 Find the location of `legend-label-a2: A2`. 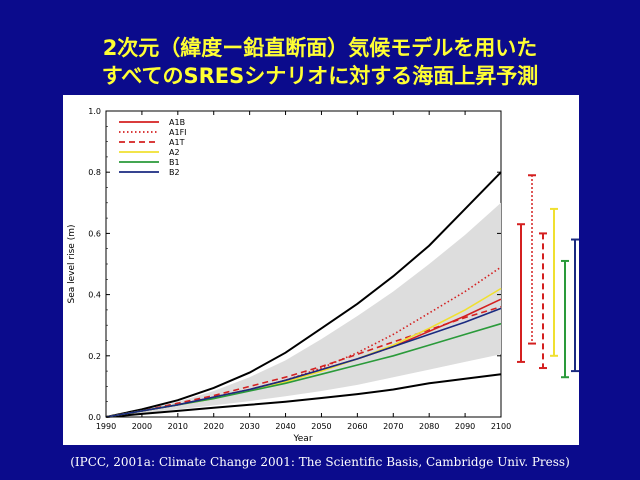

legend-label-a2: A2 is located at coordinates (174, 152).